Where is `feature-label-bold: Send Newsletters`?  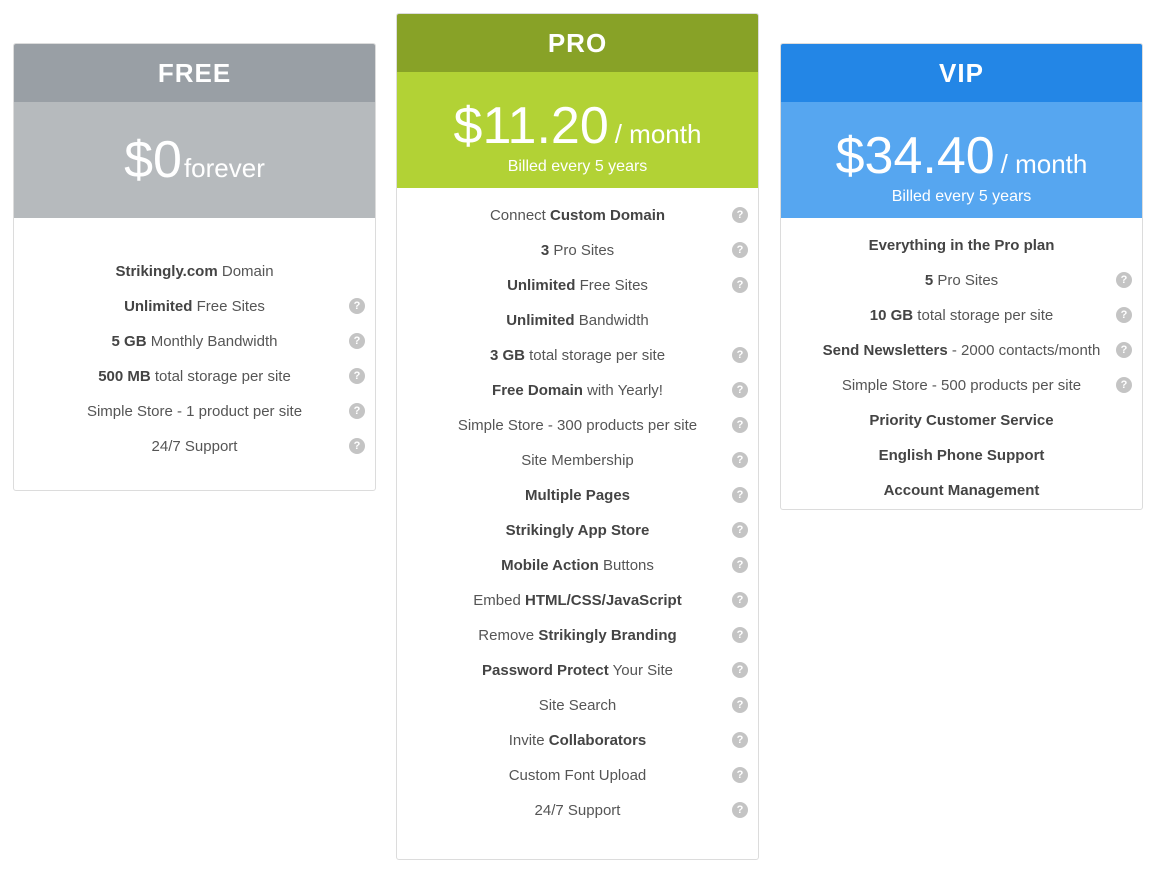
feature-label-bold: Send Newsletters is located at coordinates (885, 350).